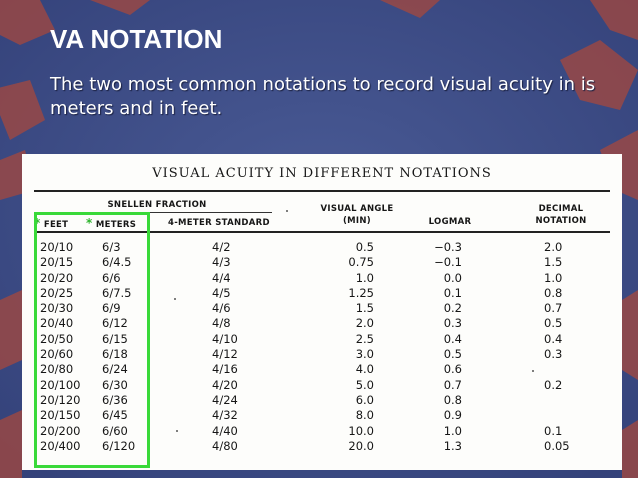 Image resolution: width=638 pixels, height=478 pixels. I want to click on table-cell: 20/60, so click(57, 354).